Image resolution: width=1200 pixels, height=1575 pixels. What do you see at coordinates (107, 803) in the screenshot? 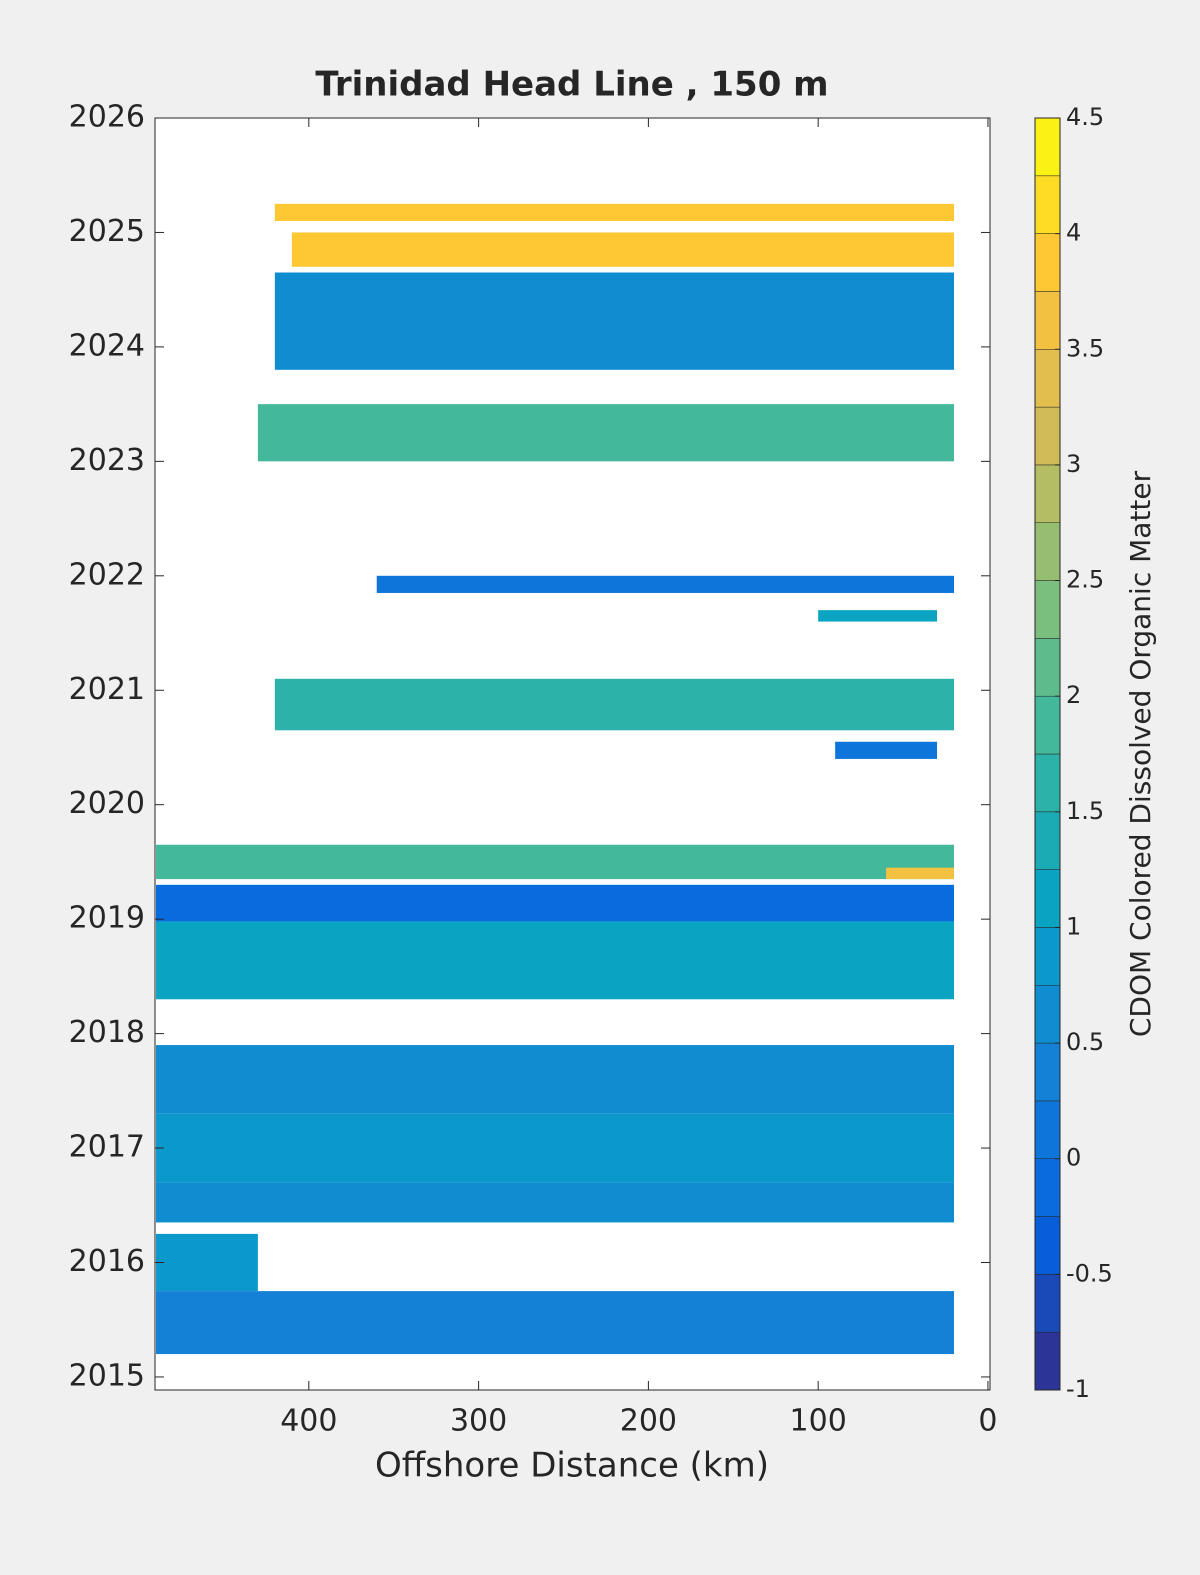
I see `y-tick-label: 2020` at bounding box center [107, 803].